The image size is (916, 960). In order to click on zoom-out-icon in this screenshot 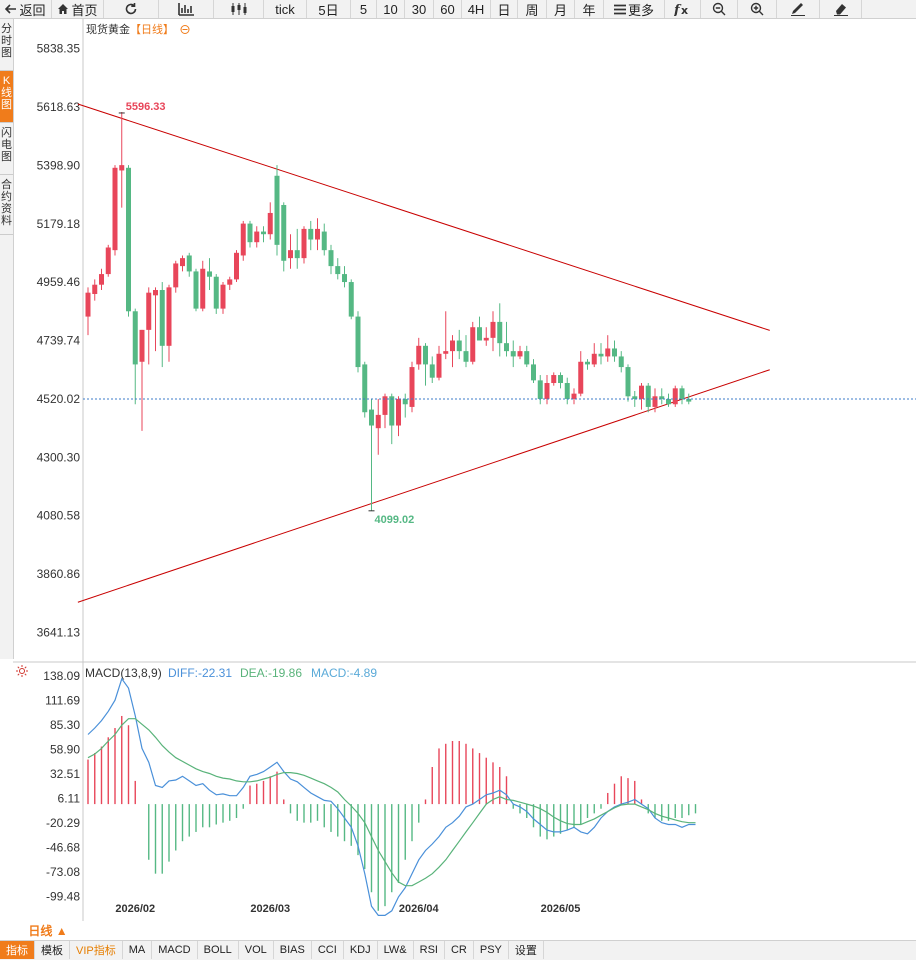, I will do `click(719, 9)`.